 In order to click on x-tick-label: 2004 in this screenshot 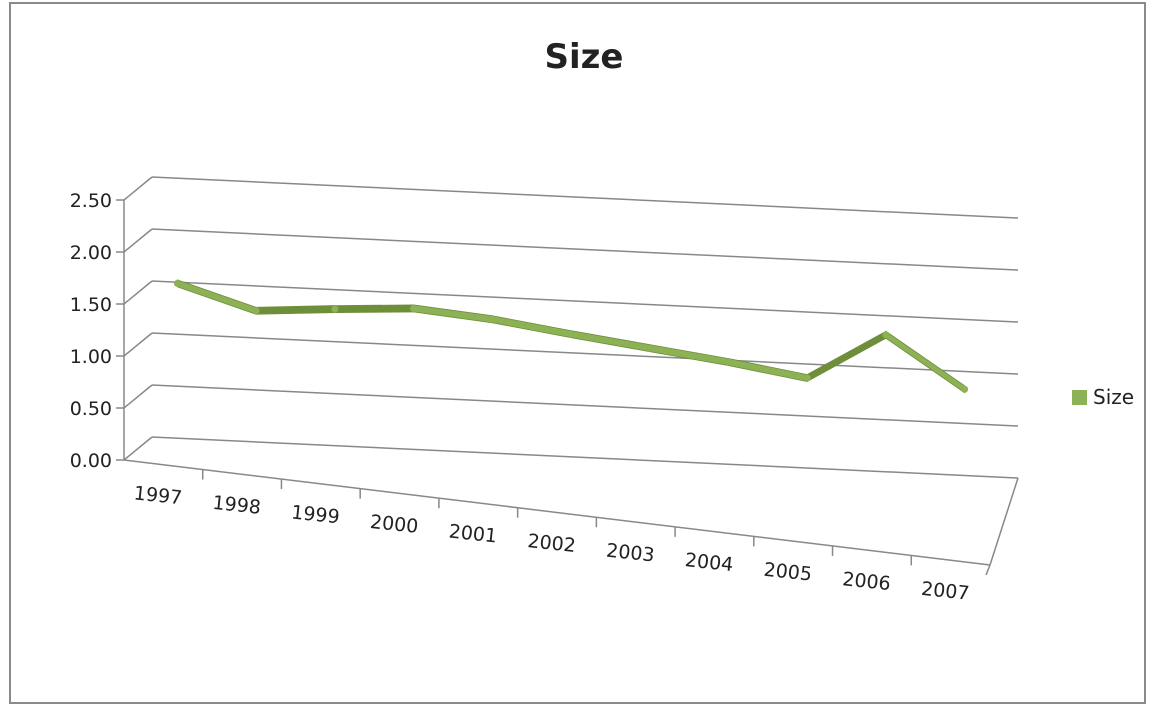, I will do `click(709, 562)`.